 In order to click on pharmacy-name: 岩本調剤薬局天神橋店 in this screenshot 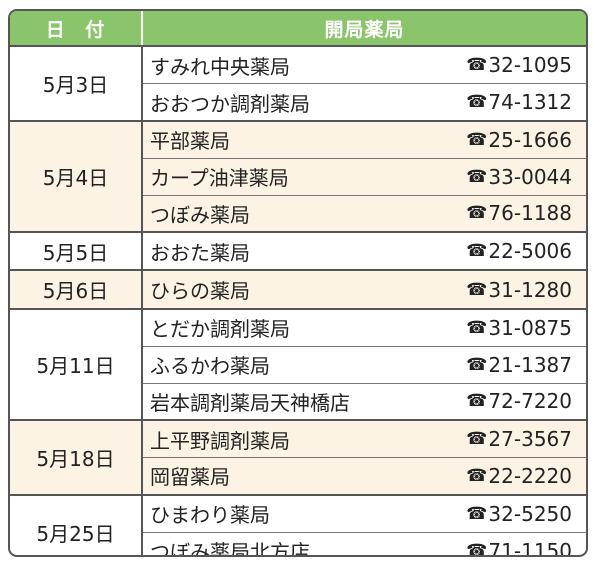, I will do `click(250, 402)`.